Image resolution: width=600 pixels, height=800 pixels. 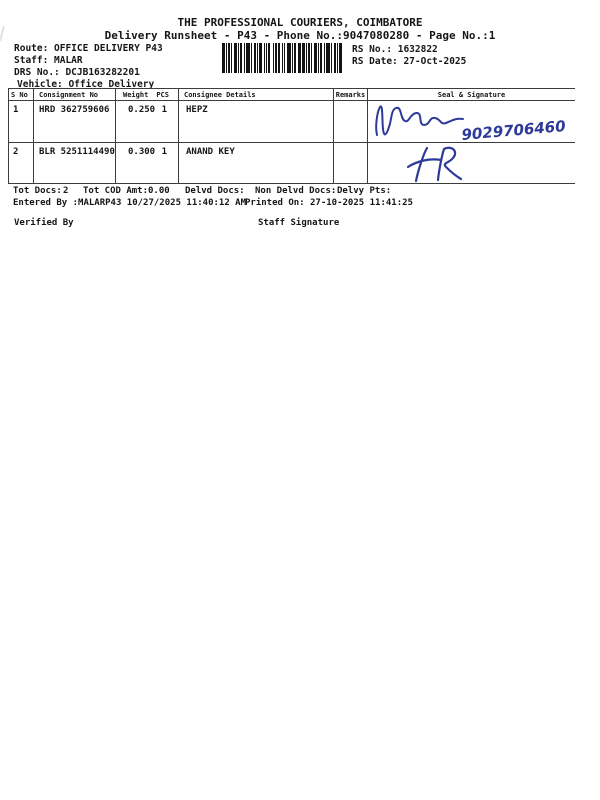 I want to click on route-line: Route: OFFICE DELIVERY P43, so click(x=88, y=48).